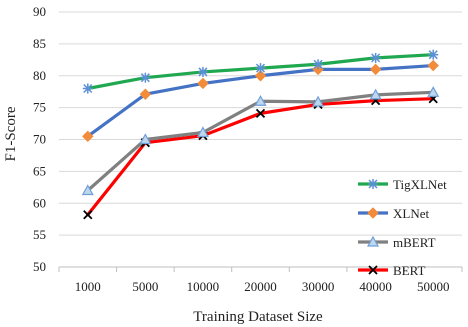 Image resolution: width=468 pixels, height=327 pixels. I want to click on legend-label: mBERT, so click(414, 242).